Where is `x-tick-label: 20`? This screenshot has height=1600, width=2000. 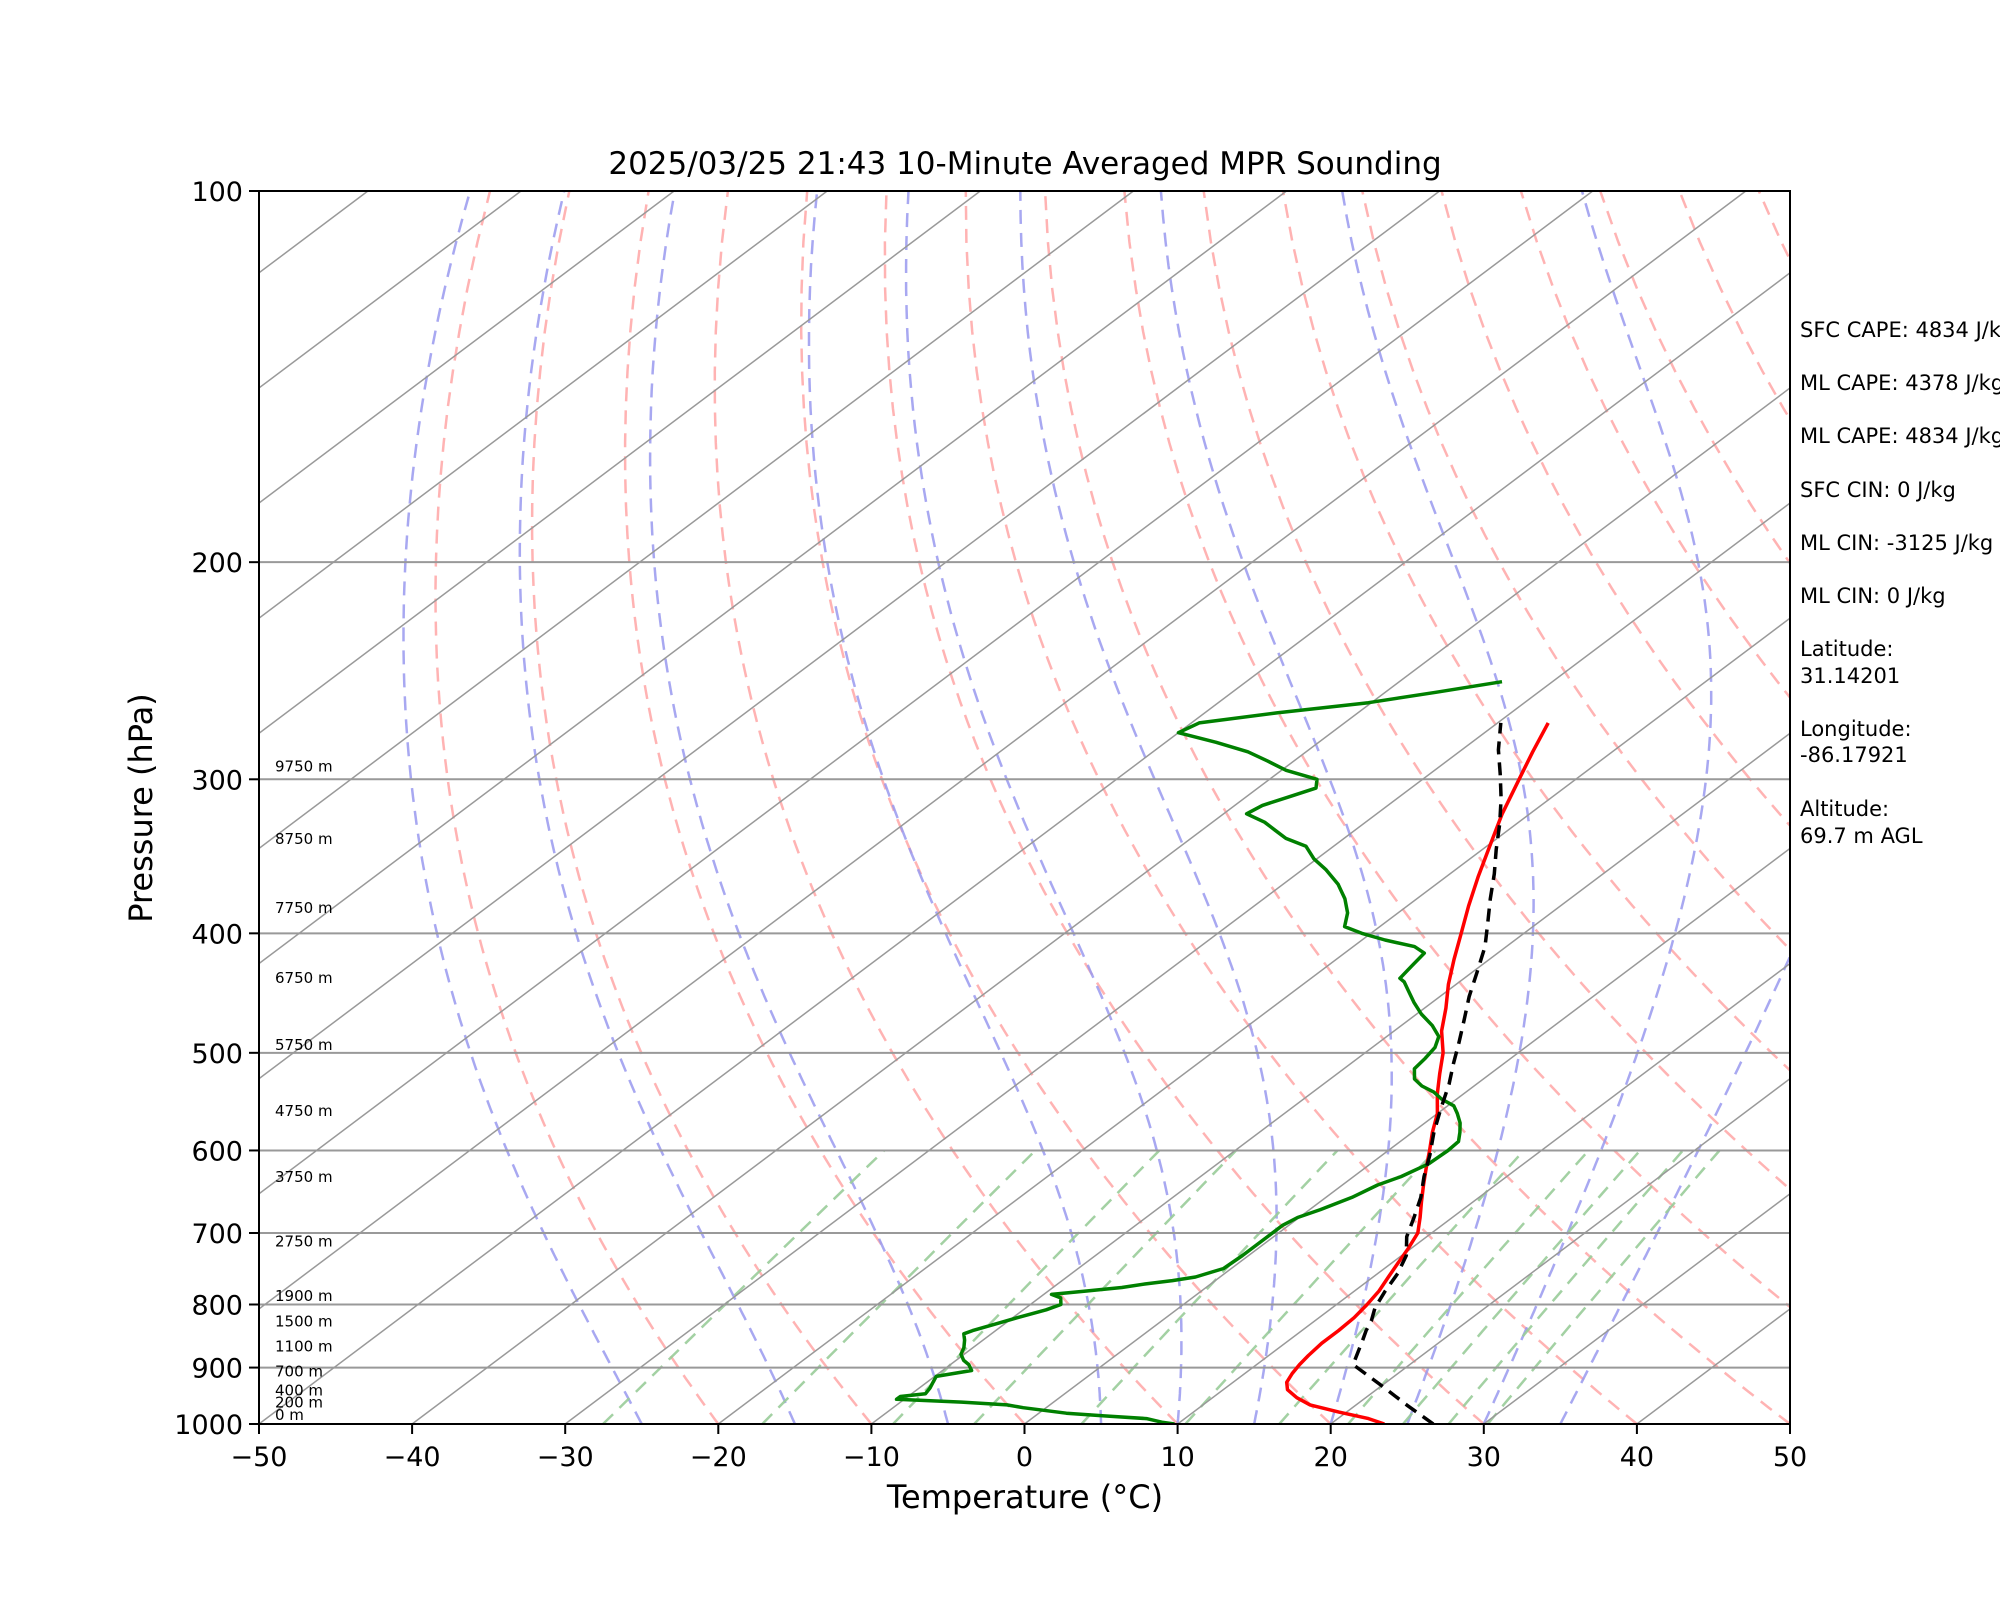
x-tick-label: 20 is located at coordinates (1331, 1457).